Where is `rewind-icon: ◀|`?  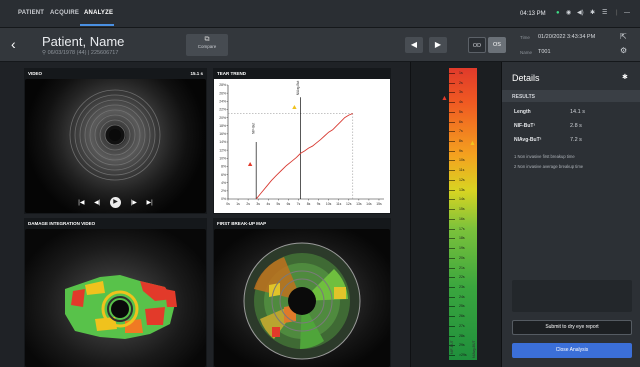 rewind-icon: ◀| is located at coordinates (97, 203).